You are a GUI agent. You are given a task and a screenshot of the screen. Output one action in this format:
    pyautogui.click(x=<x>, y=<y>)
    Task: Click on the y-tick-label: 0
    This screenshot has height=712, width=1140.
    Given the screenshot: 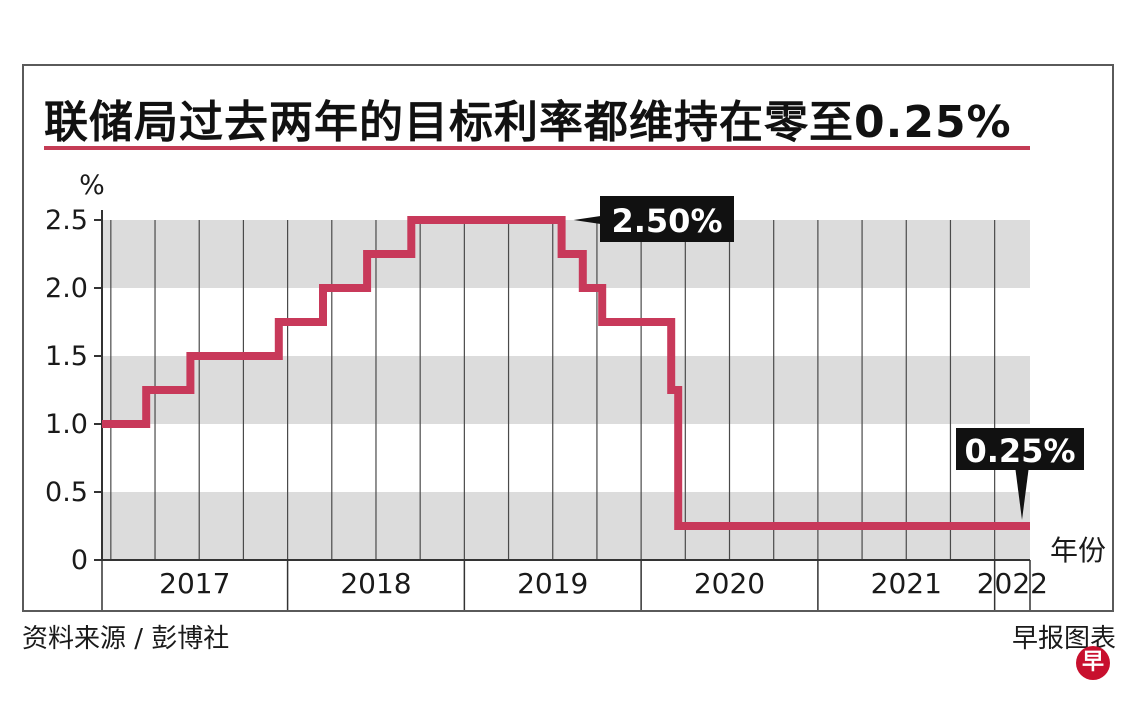 What is the action you would take?
    pyautogui.click(x=79, y=560)
    